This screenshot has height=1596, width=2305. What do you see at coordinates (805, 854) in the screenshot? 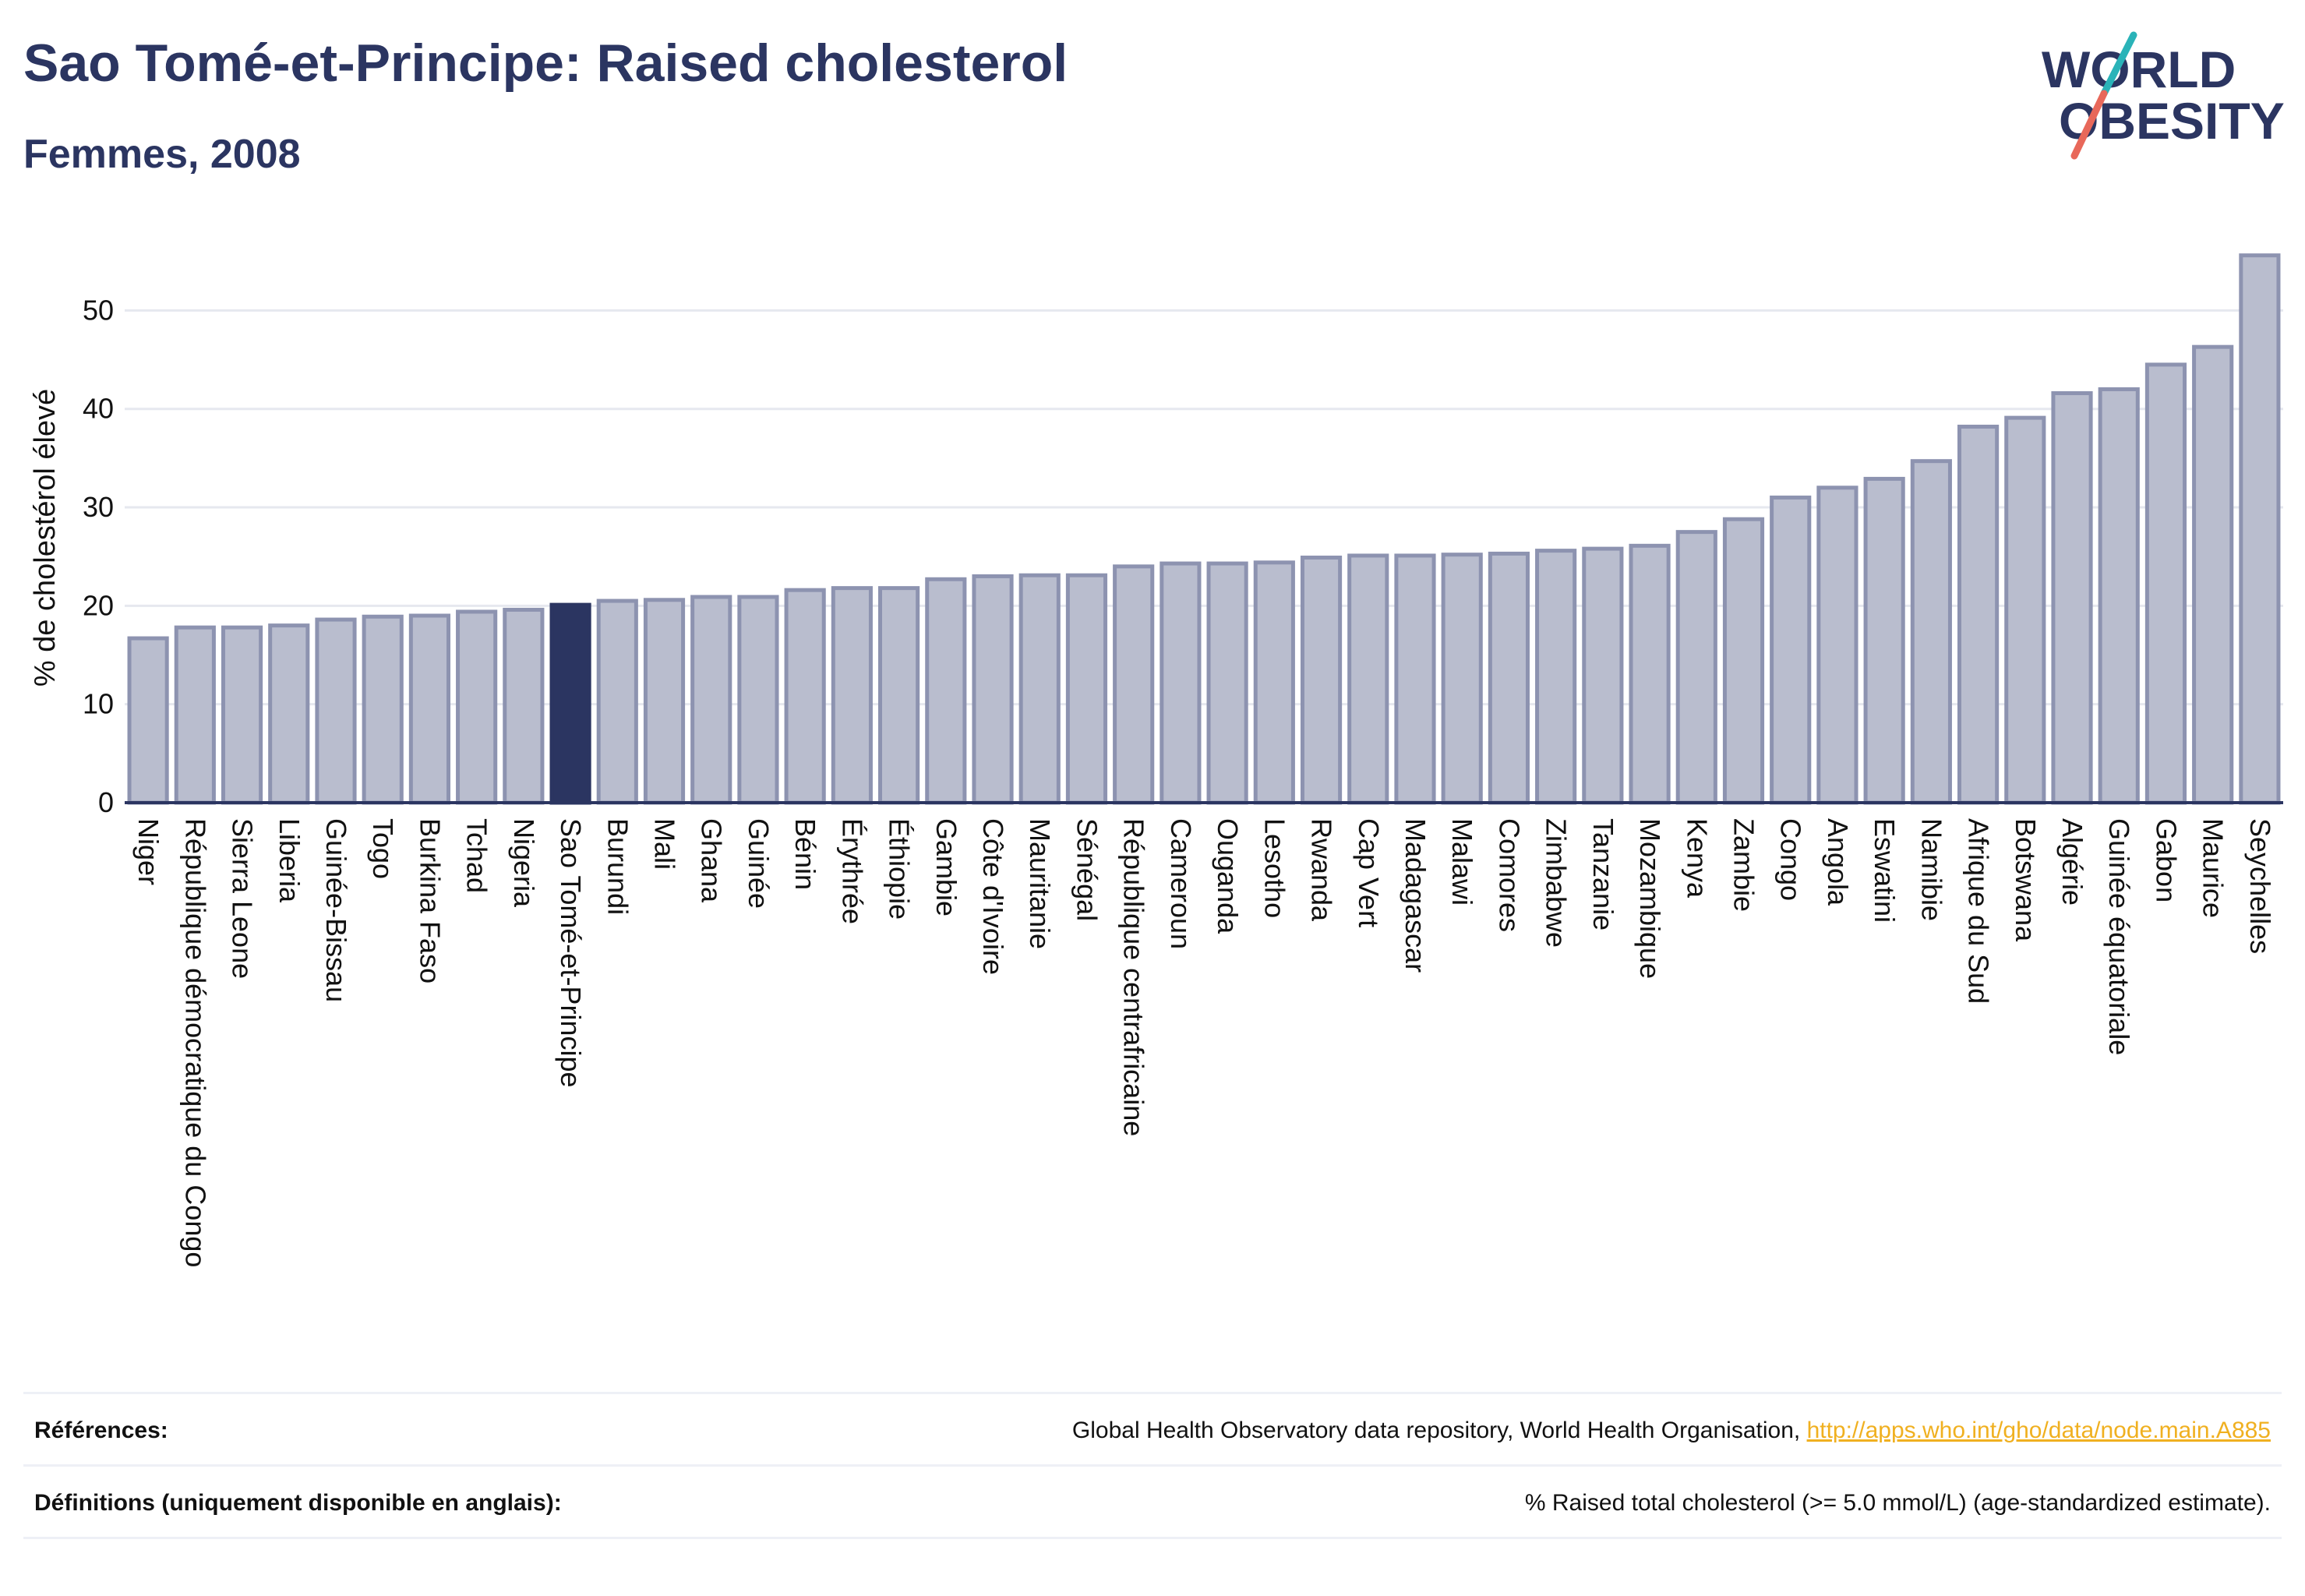
I see `x-tick-label: Bénin` at bounding box center [805, 854].